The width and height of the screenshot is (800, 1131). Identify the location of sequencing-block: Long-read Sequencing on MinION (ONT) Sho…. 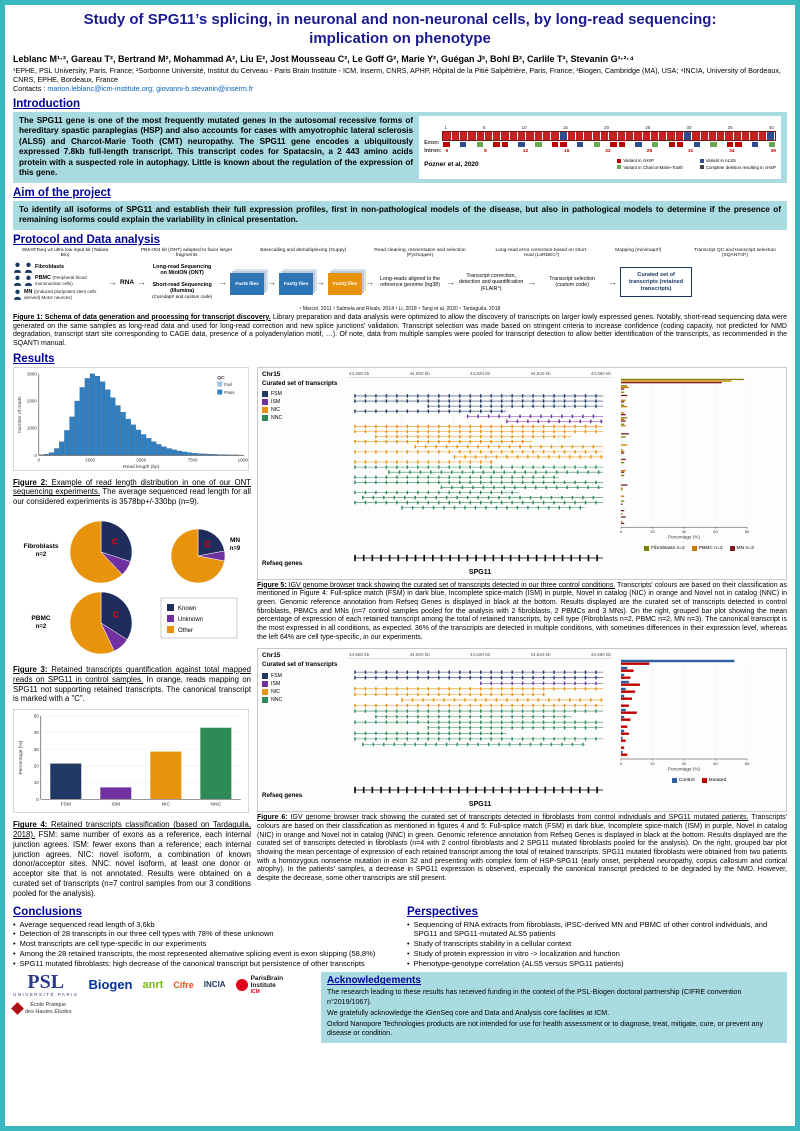
(182, 282).